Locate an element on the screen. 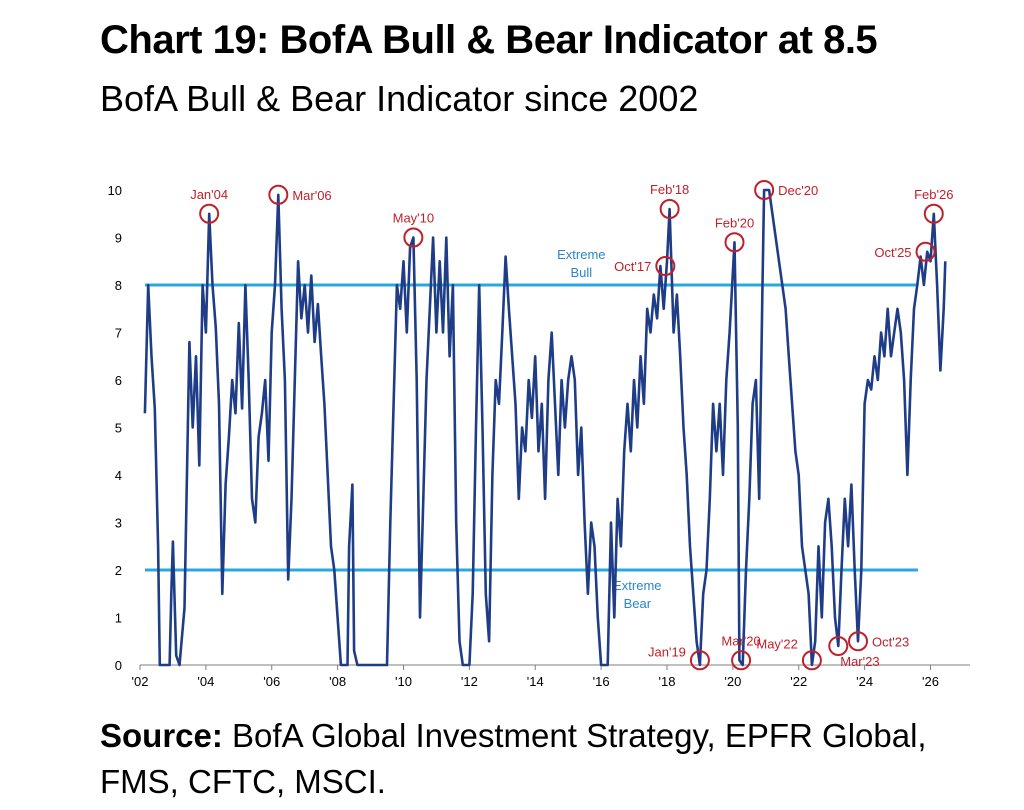  x-tick-label: '10 is located at coordinates (403, 681).